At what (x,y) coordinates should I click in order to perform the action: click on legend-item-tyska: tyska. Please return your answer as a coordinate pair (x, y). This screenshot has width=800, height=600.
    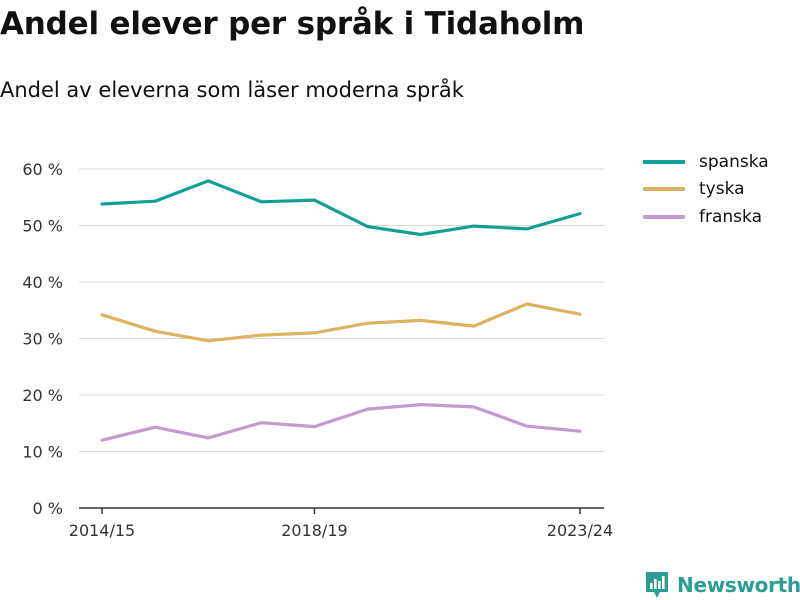
    Looking at the image, I should click on (706, 190).